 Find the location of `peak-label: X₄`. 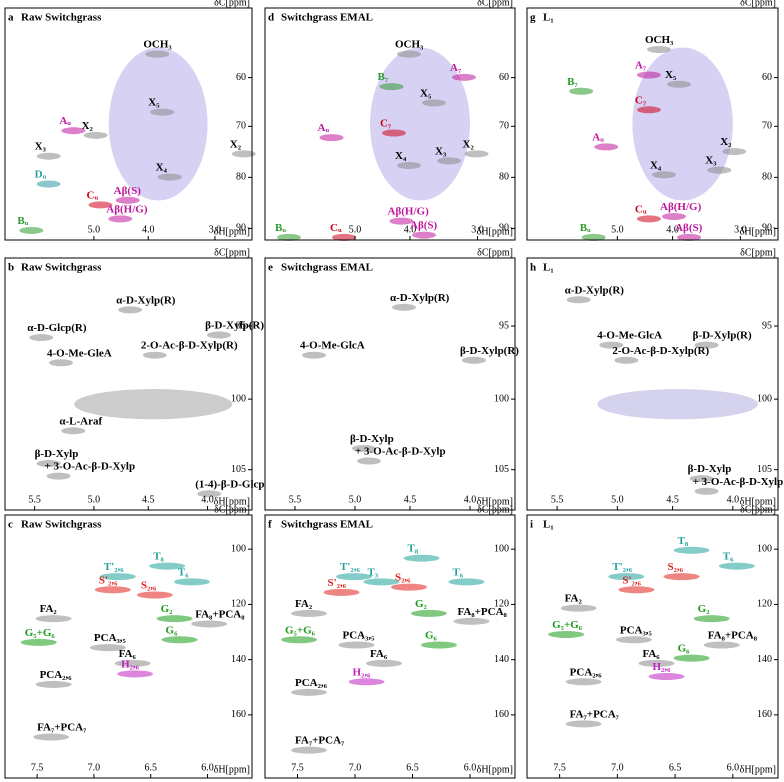

peak-label: X₄ is located at coordinates (401, 156).